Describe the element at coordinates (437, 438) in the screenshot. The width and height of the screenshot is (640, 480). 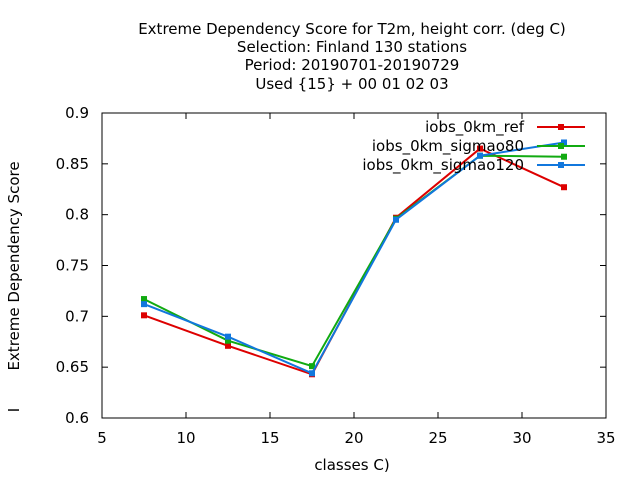
I see `x-tick-label: 25` at that location.